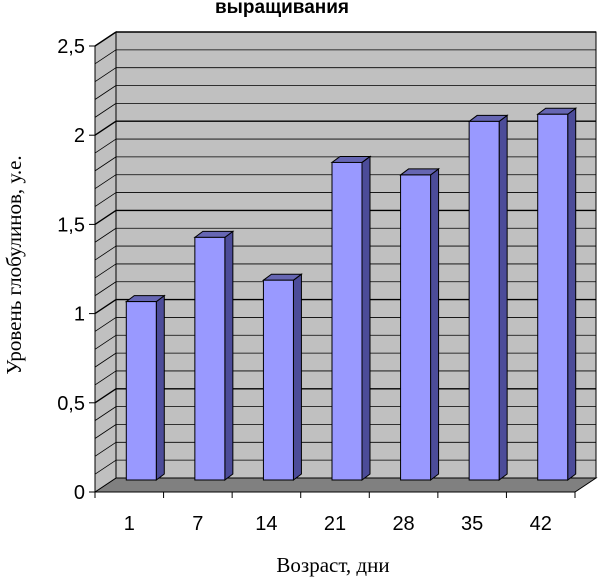  Describe the element at coordinates (105, 262) in the screenshot. I see `chart-side-wall` at that location.